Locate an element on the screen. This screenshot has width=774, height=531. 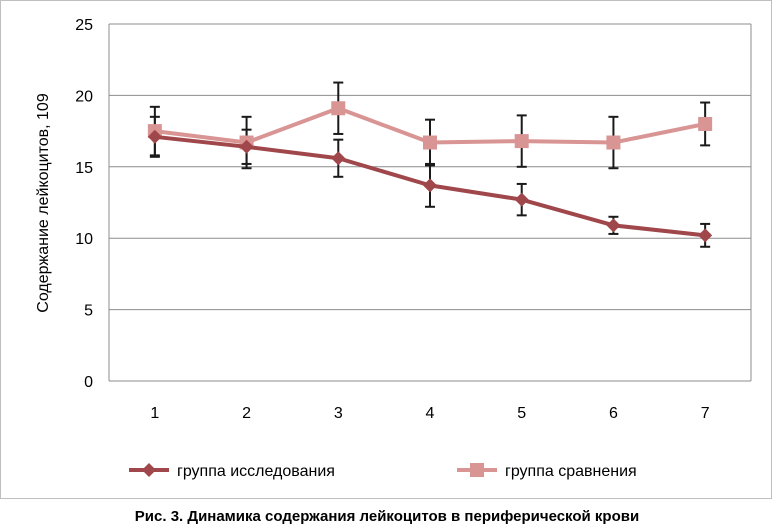
legend-item: группа исследования is located at coordinates (232, 471).